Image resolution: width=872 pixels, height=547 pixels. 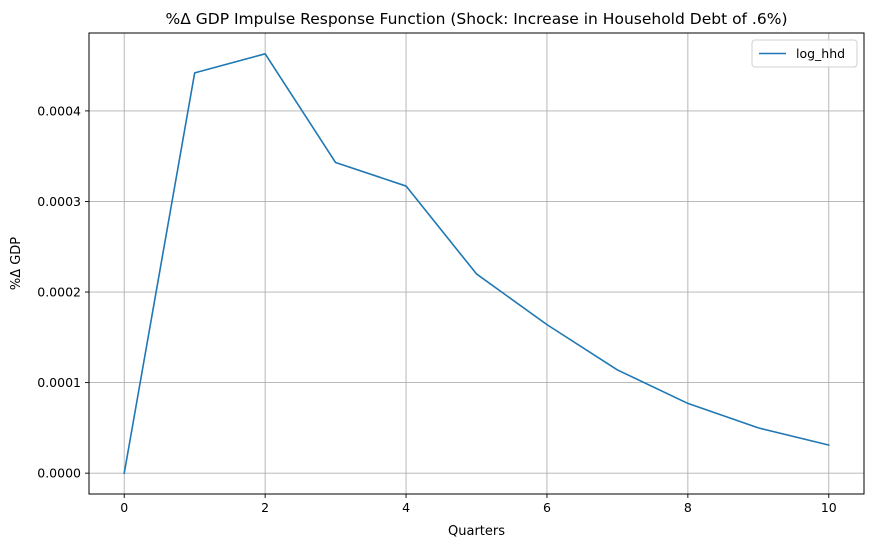 I want to click on x-tick-label: 10, so click(x=829, y=507).